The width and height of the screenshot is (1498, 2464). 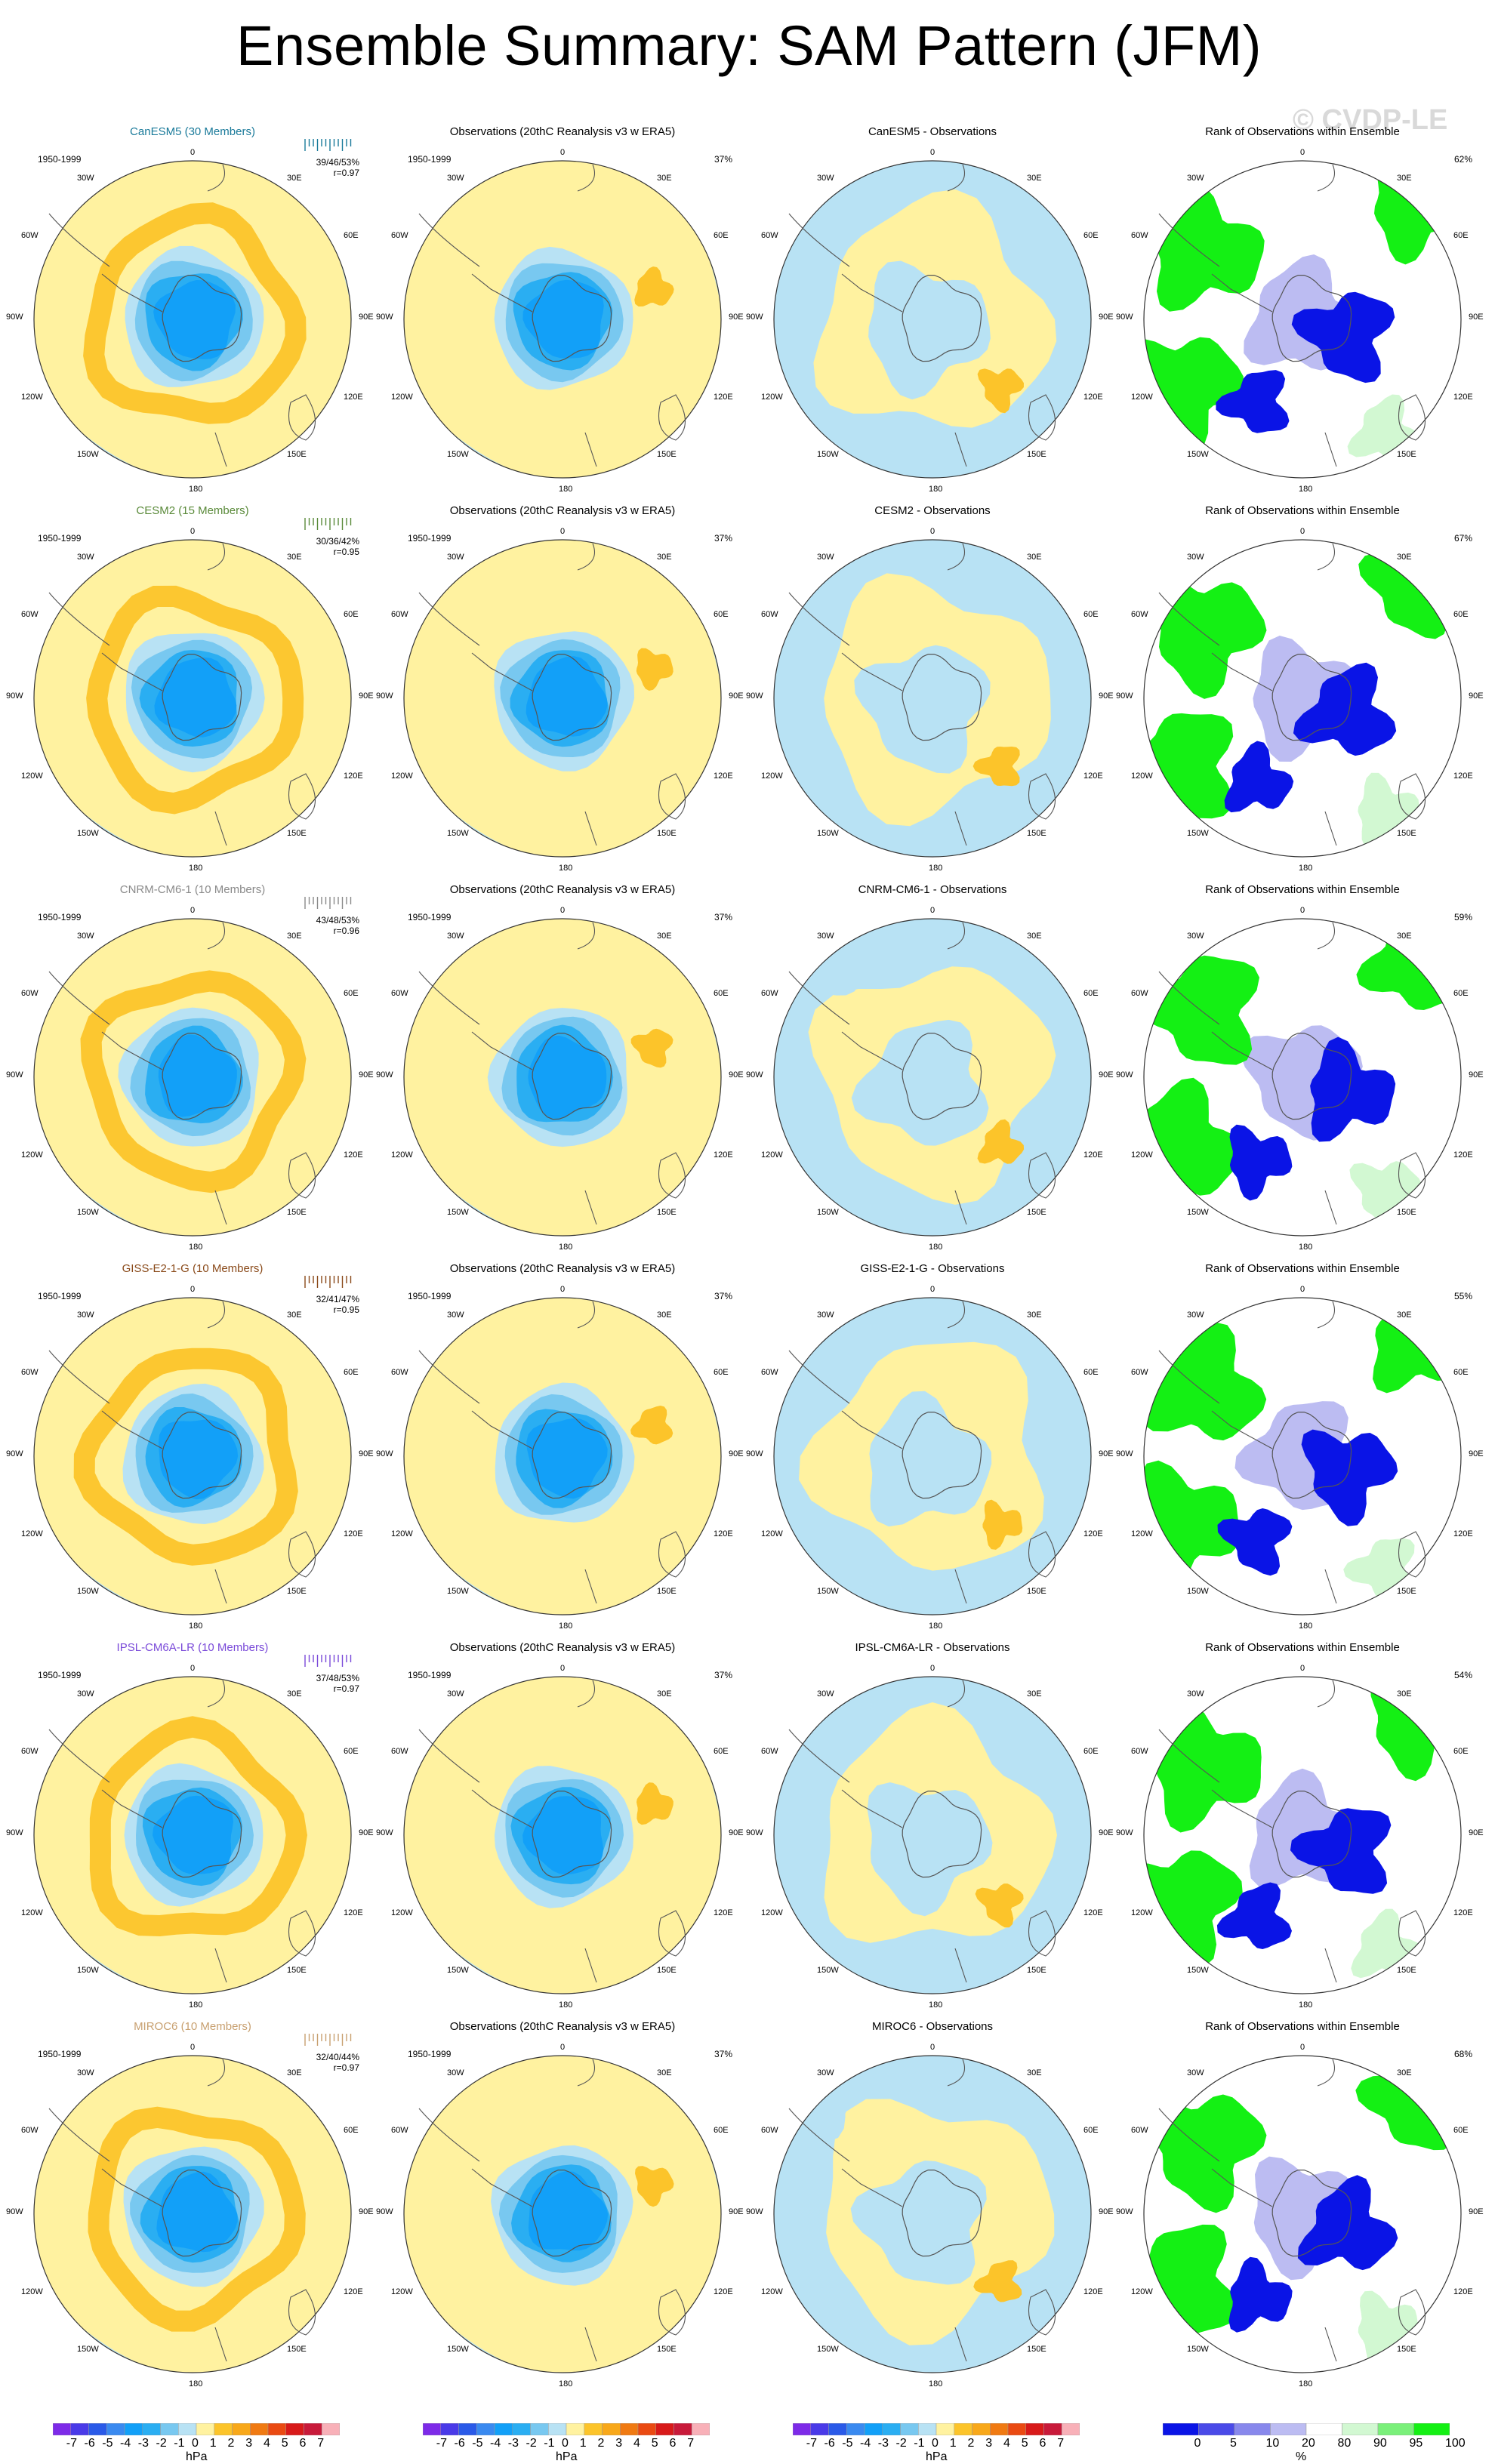 What do you see at coordinates (723, 2054) in the screenshot?
I see `percent-label: 37%` at bounding box center [723, 2054].